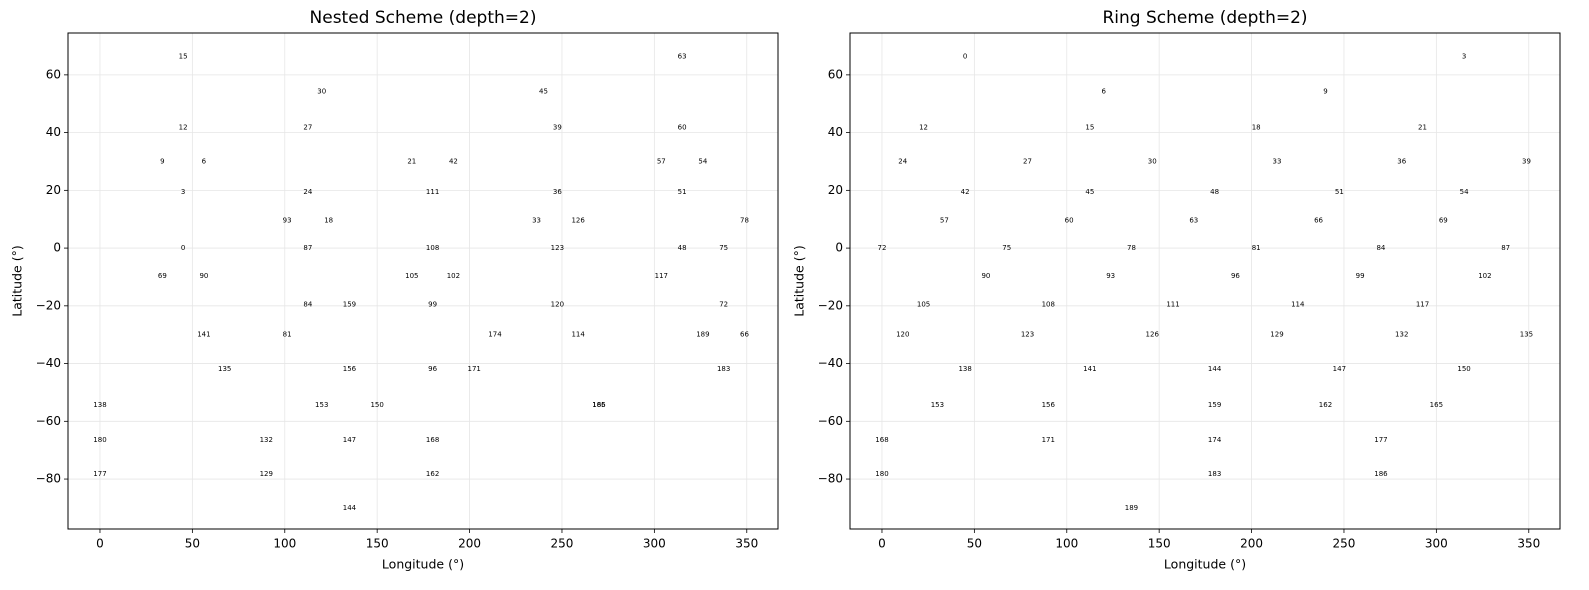 This screenshot has height=590, width=1589. I want to click on point-label: 75, so click(723, 248).